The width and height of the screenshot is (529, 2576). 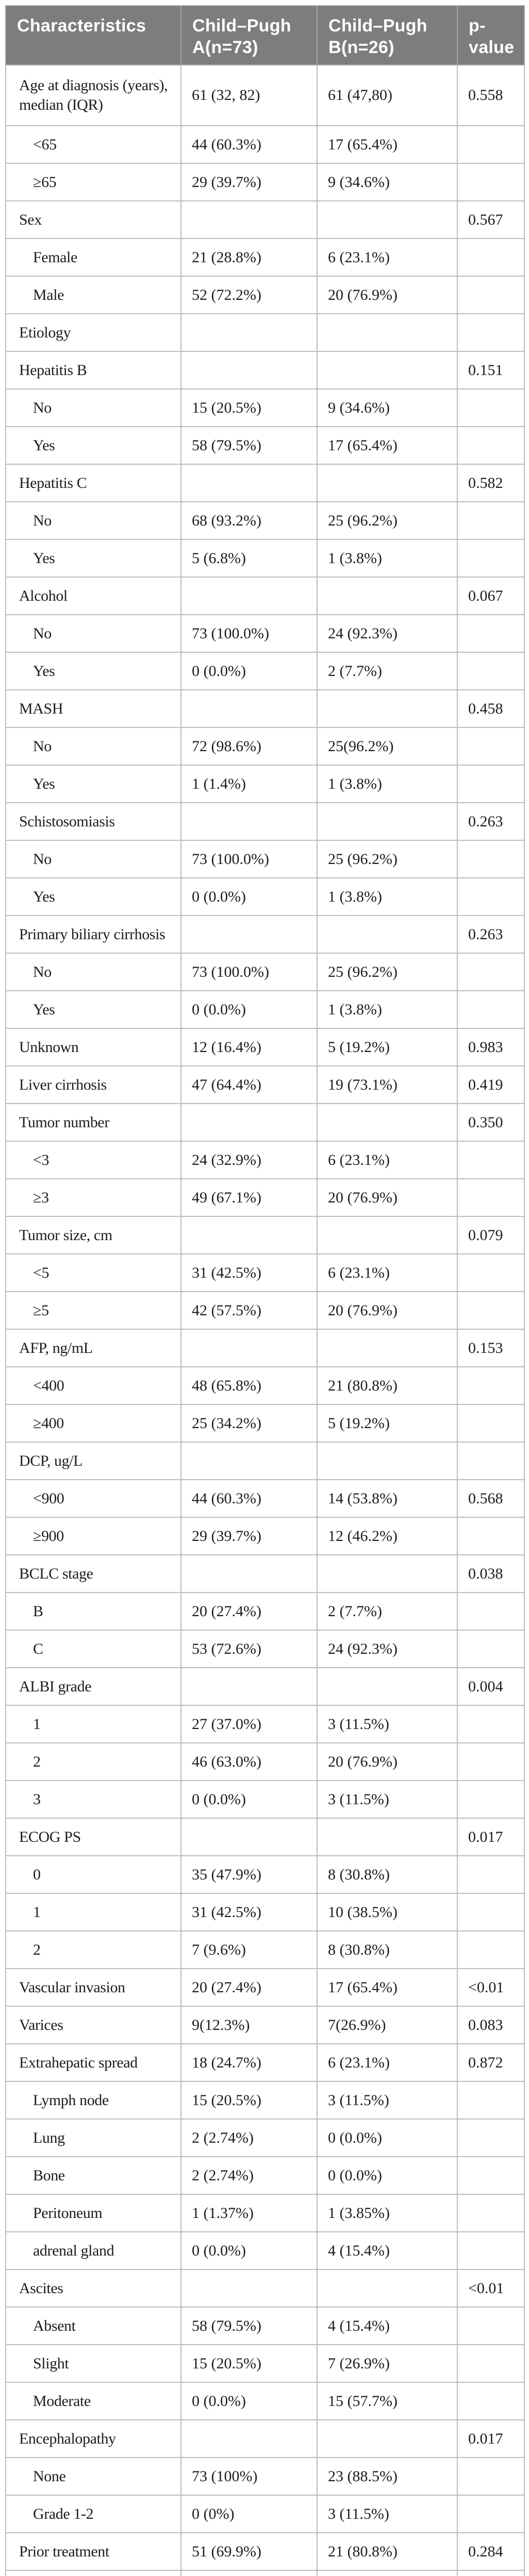 What do you see at coordinates (387, 257) in the screenshot?
I see `group-b-cell: 6 (23.1%)` at bounding box center [387, 257].